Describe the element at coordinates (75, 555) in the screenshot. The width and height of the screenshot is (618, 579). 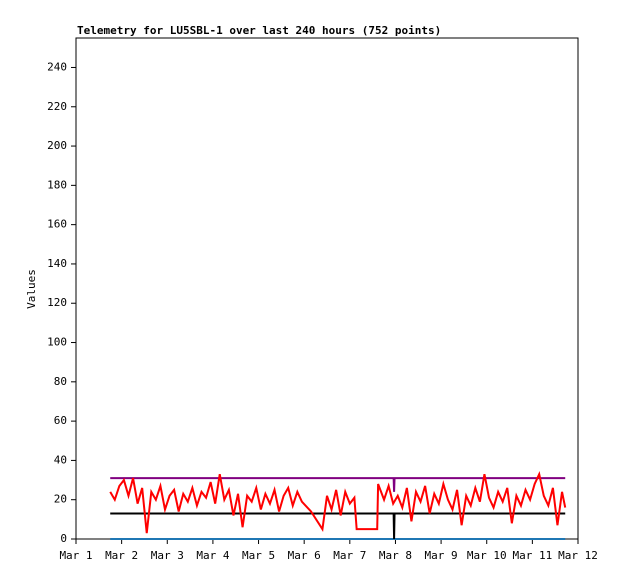
I see `x-tick-label: Mar 1` at that location.